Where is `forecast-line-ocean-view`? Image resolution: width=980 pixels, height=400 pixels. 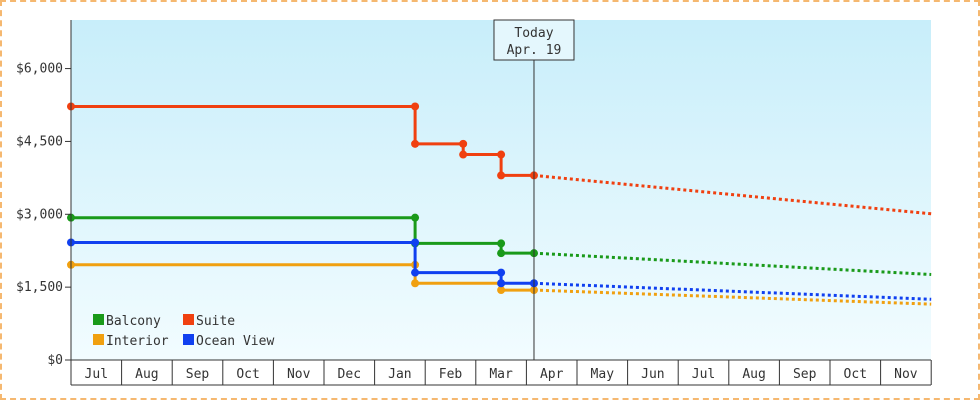
forecast-line-ocean-view is located at coordinates (732, 291).